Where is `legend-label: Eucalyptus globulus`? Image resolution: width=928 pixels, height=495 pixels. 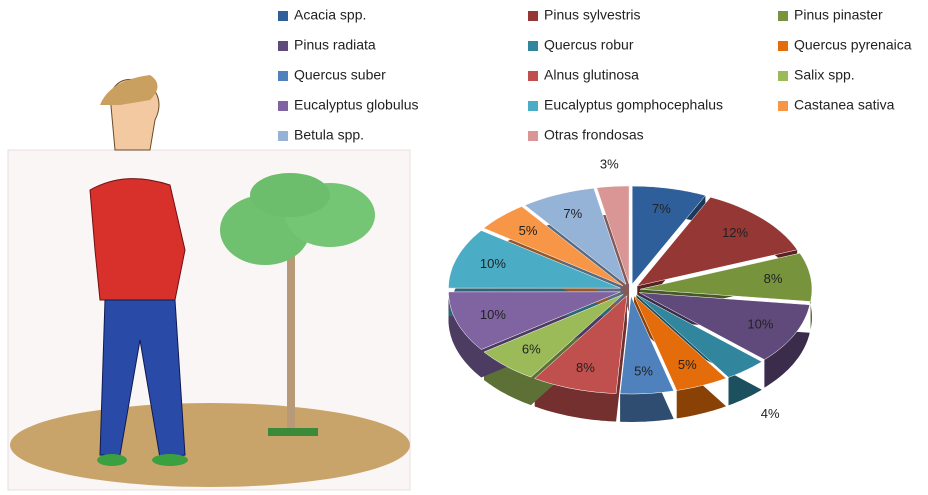 legend-label: Eucalyptus globulus is located at coordinates (356, 105).